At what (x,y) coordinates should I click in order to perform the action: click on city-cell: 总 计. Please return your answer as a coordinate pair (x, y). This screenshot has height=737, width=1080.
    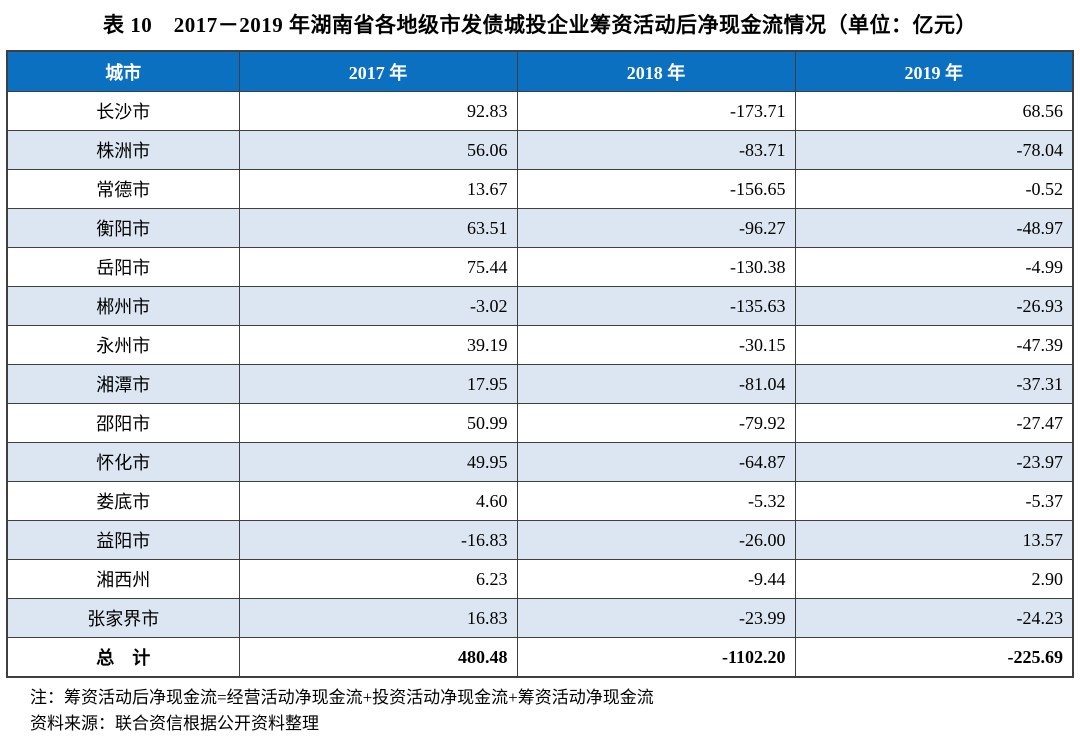
    Looking at the image, I should click on (123, 657).